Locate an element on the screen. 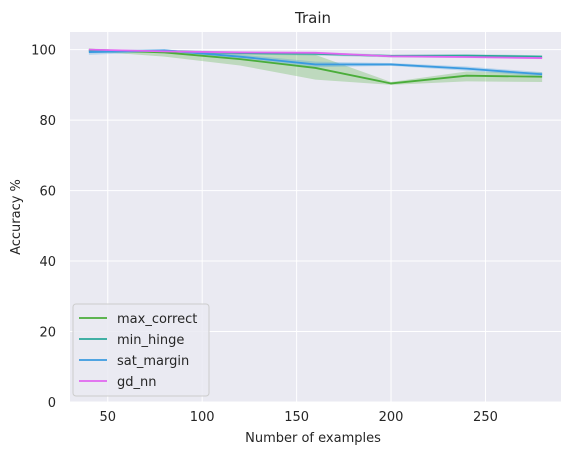 This screenshot has width=571, height=455. y-tick-labels: 0 20 40 60 80 100 is located at coordinates (43, 227).